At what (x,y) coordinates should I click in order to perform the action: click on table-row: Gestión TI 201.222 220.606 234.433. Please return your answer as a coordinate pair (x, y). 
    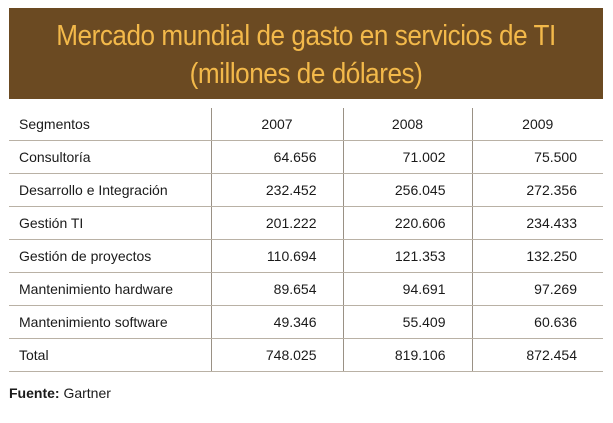
    Looking at the image, I should click on (306, 223).